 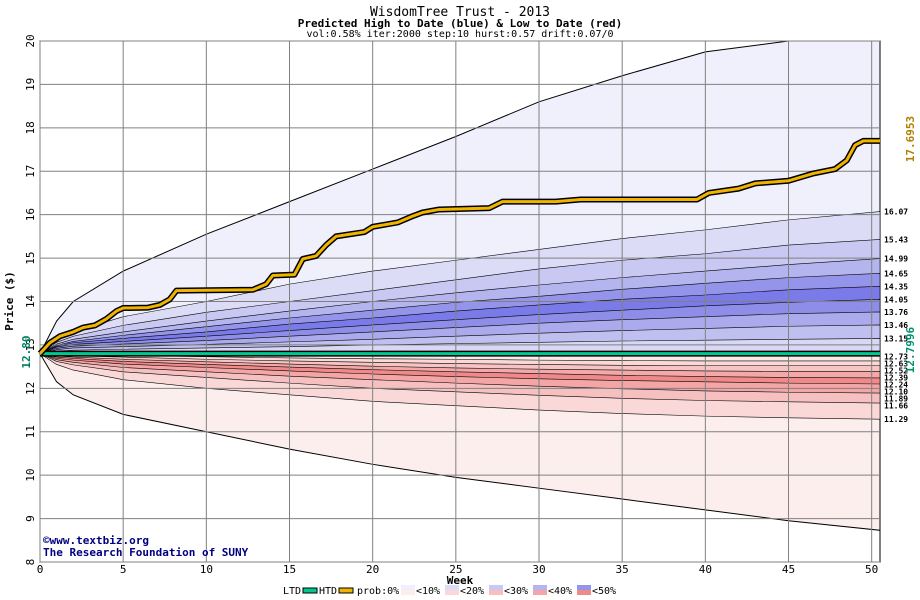 I want to click on start-price-label: 12.80, so click(x=26, y=351).